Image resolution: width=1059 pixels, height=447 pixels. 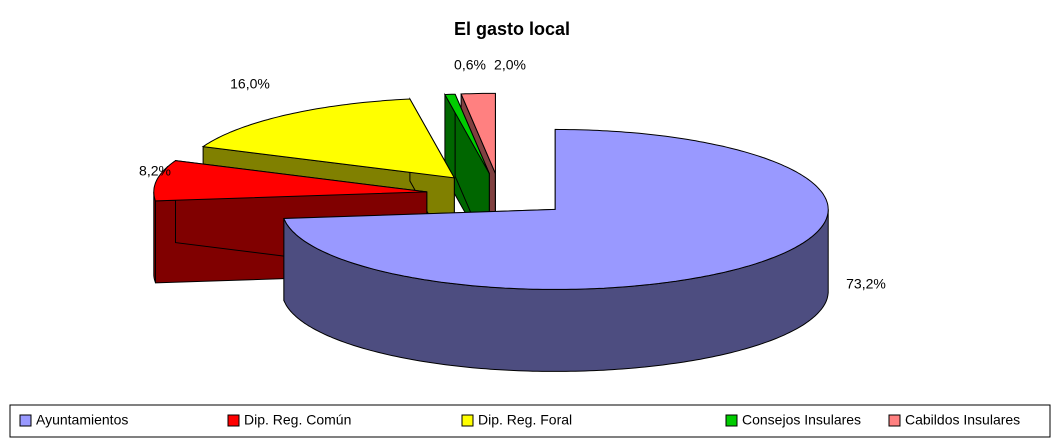 I want to click on data-label: 0,6%, so click(x=470, y=65).